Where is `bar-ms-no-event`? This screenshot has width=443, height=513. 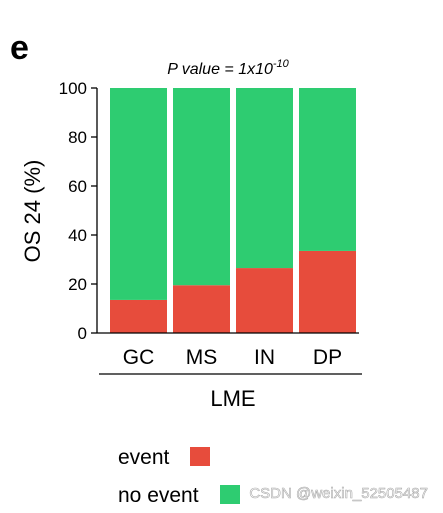
bar-ms-no-event is located at coordinates (201, 187).